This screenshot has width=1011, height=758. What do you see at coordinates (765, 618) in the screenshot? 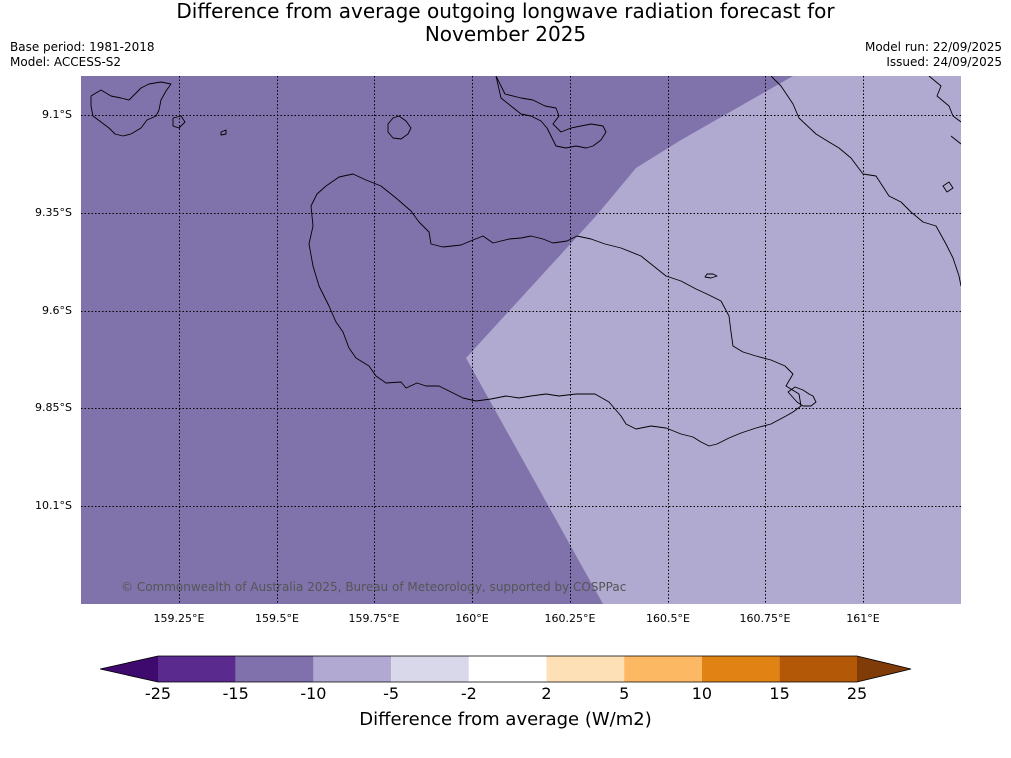
I see `lon-label-7: 160.75°E` at bounding box center [765, 618].